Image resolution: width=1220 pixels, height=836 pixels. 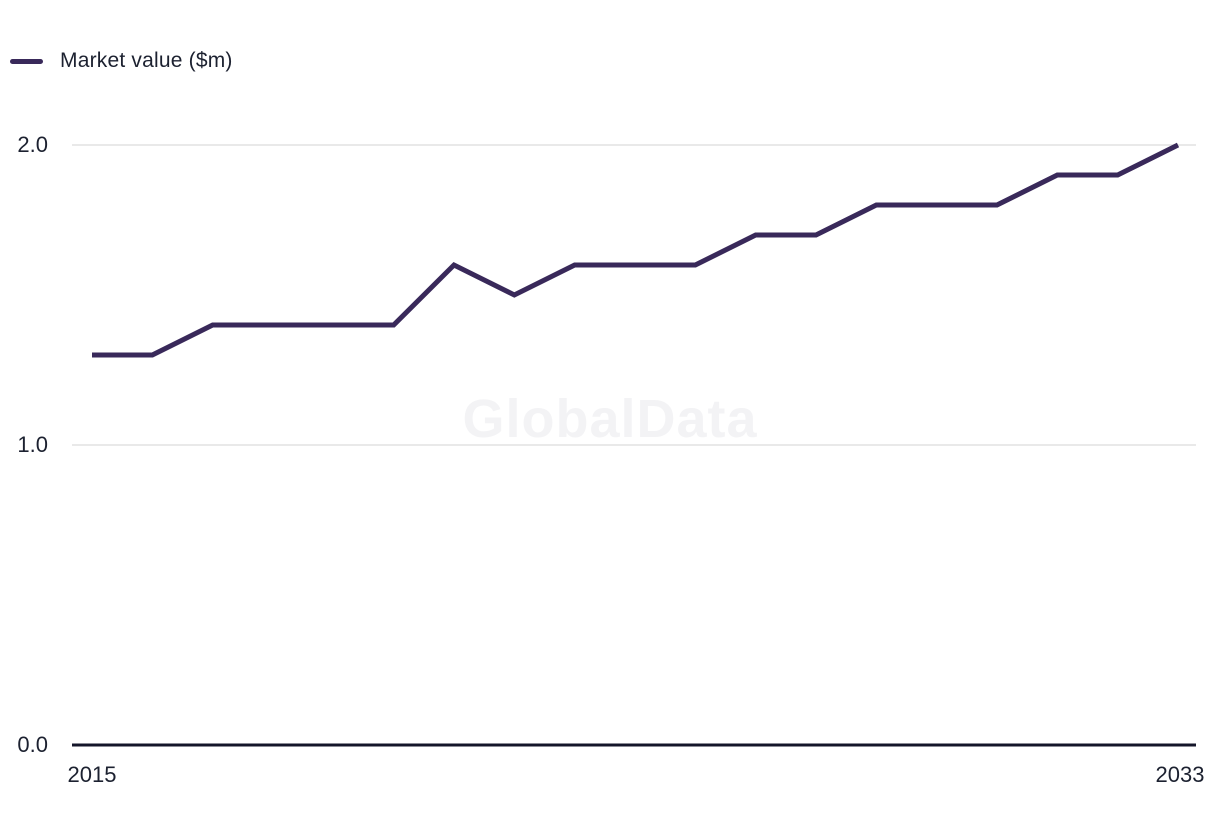 I want to click on y-tick-label-2.0: 2.0, so click(x=32, y=144).